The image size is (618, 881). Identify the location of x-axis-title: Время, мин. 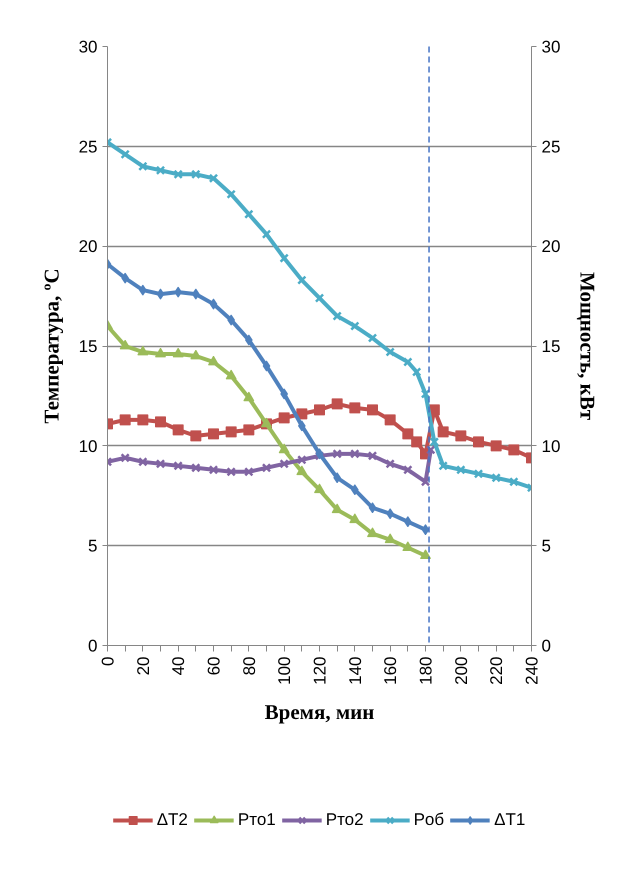
(319, 712).